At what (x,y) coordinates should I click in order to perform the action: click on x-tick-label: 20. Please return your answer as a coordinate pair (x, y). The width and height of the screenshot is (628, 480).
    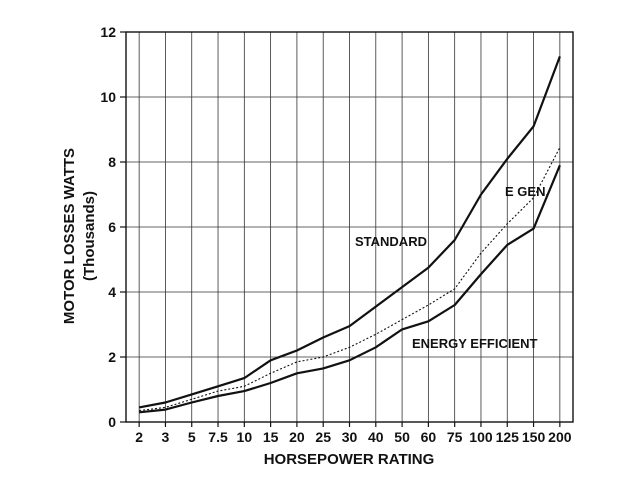
    Looking at the image, I should click on (297, 437).